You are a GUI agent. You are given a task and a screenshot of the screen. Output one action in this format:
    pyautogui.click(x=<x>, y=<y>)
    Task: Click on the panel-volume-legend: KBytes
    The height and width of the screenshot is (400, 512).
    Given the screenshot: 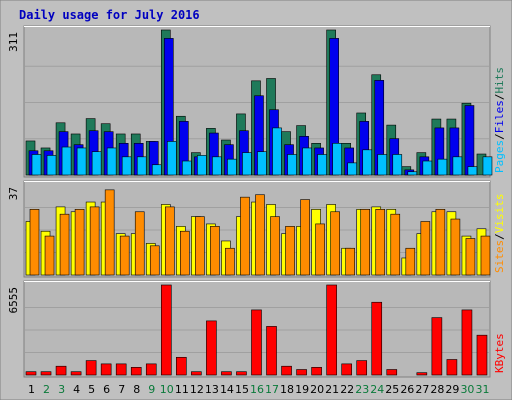 What is the action you would take?
    pyautogui.click(x=499, y=353)
    